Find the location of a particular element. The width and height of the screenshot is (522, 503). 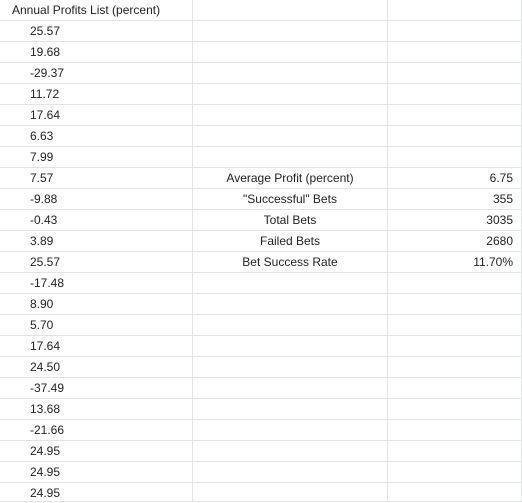

table-row: 11.72 is located at coordinates (261, 94).